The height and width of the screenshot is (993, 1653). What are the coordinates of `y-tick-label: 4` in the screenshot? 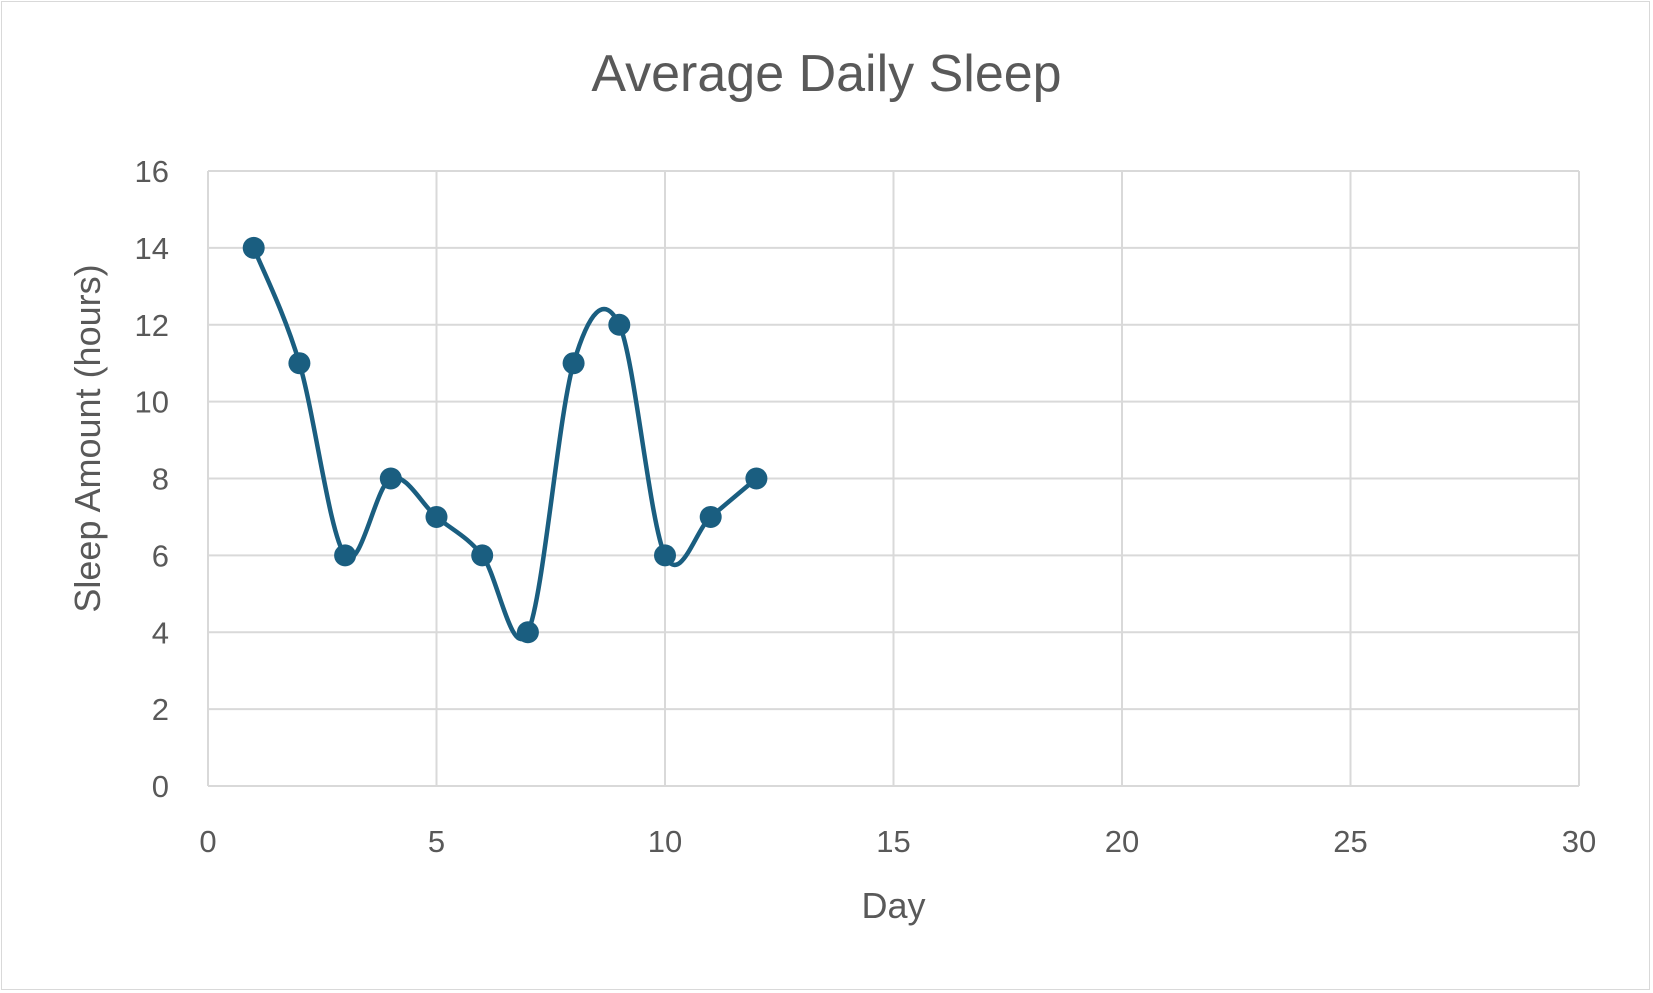 It's located at (160, 632).